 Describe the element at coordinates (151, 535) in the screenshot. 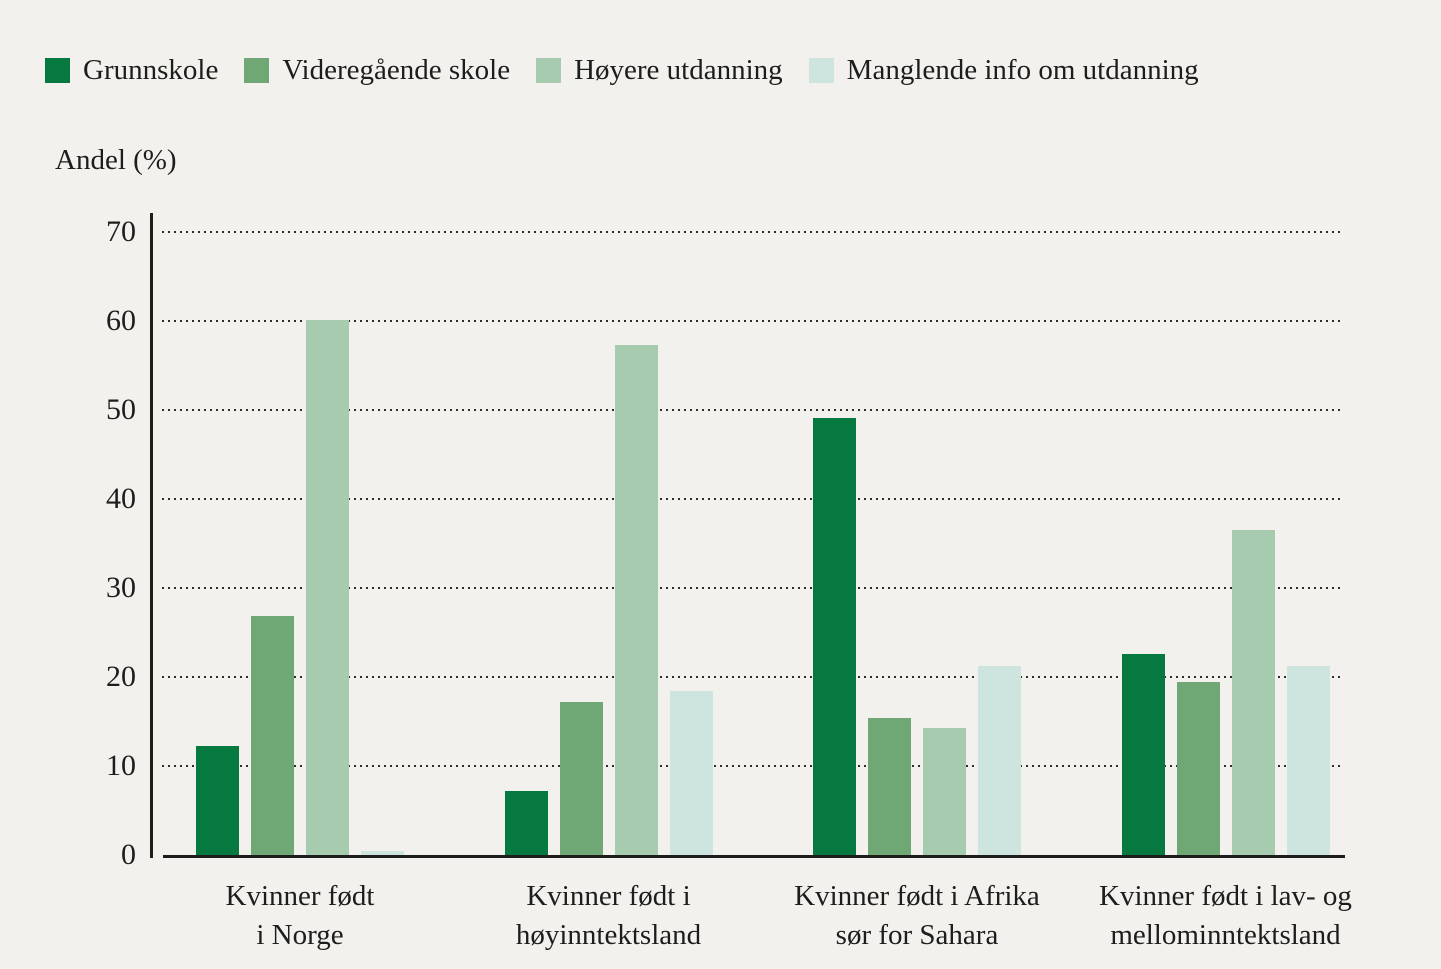

I see `y-axis-line` at that location.